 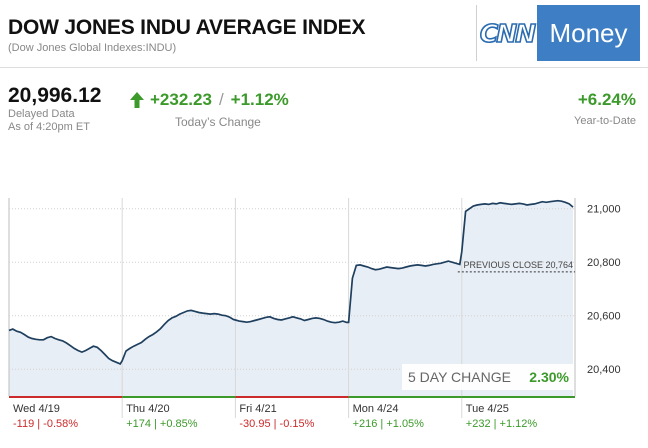 What do you see at coordinates (588, 33) in the screenshot?
I see `money-logo: Money` at bounding box center [588, 33].